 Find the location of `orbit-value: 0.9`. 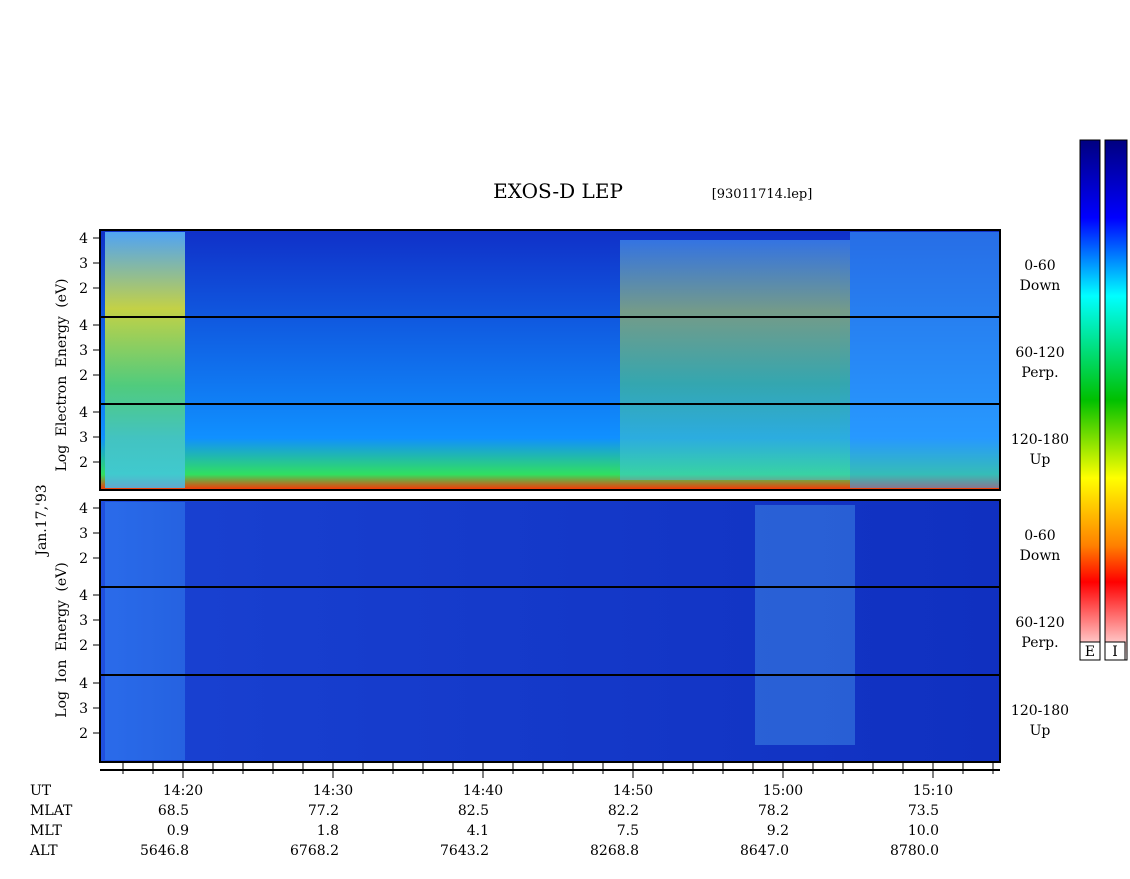

orbit-value: 0.9 is located at coordinates (178, 831).